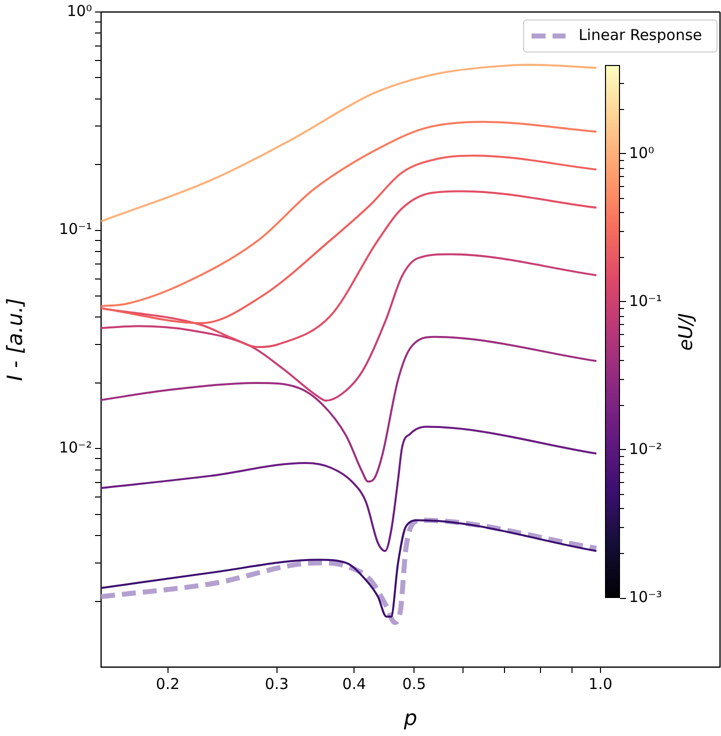 This screenshot has height=736, width=721. Describe the element at coordinates (645, 597) in the screenshot. I see `annotation: 10⁻³` at that location.